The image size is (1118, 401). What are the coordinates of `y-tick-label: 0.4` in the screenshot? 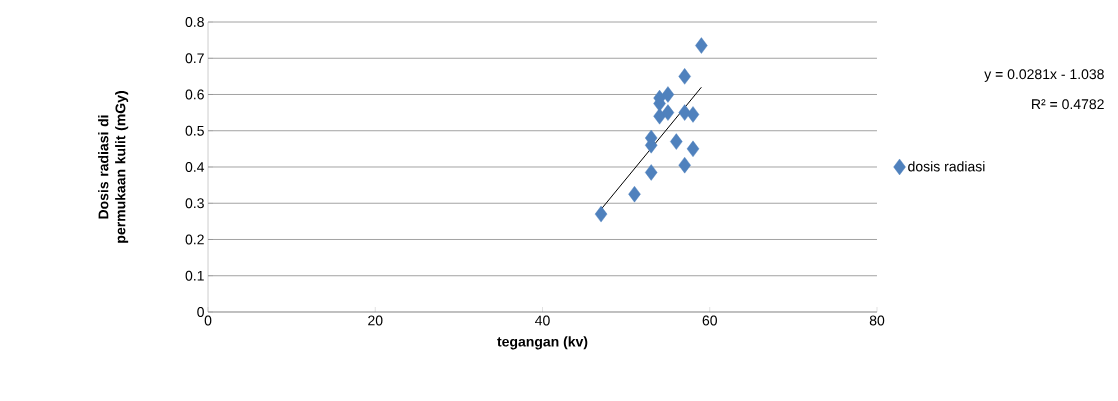 It's located at (195, 167).